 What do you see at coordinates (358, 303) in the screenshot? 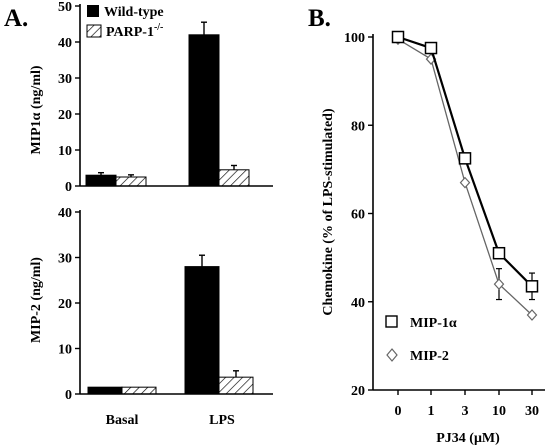
I see `b-ytick-label: 40` at bounding box center [358, 303].